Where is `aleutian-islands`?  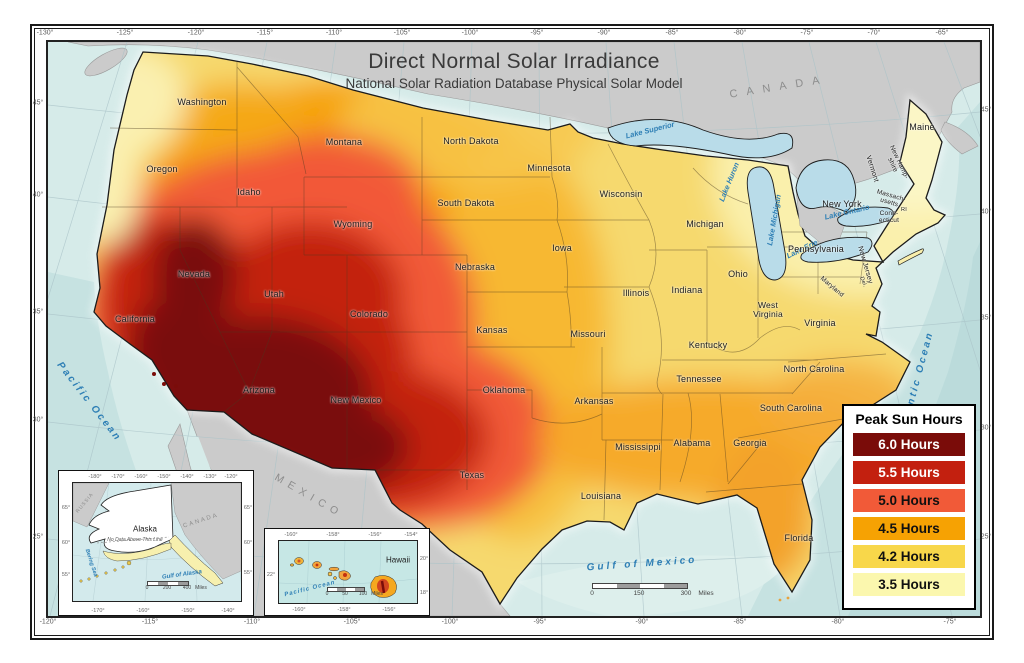 aleutian-islands is located at coordinates (105, 571).